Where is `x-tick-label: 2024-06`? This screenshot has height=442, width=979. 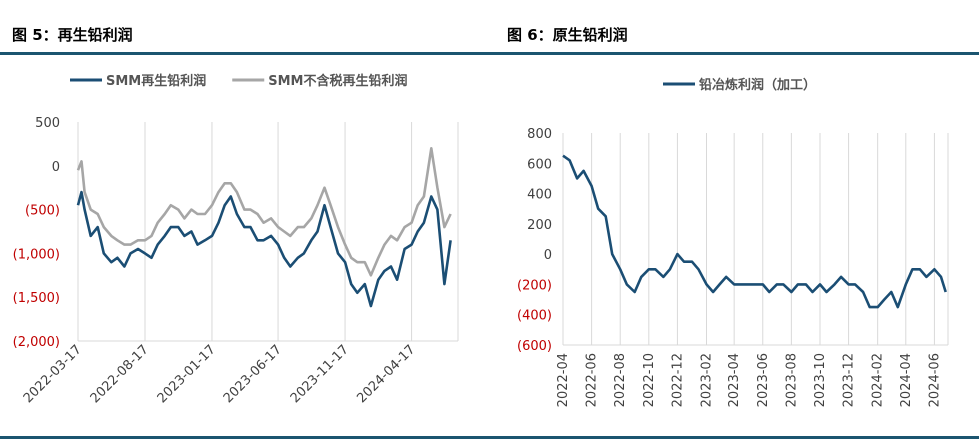 x-tick-label: 2024-06 is located at coordinates (934, 380).